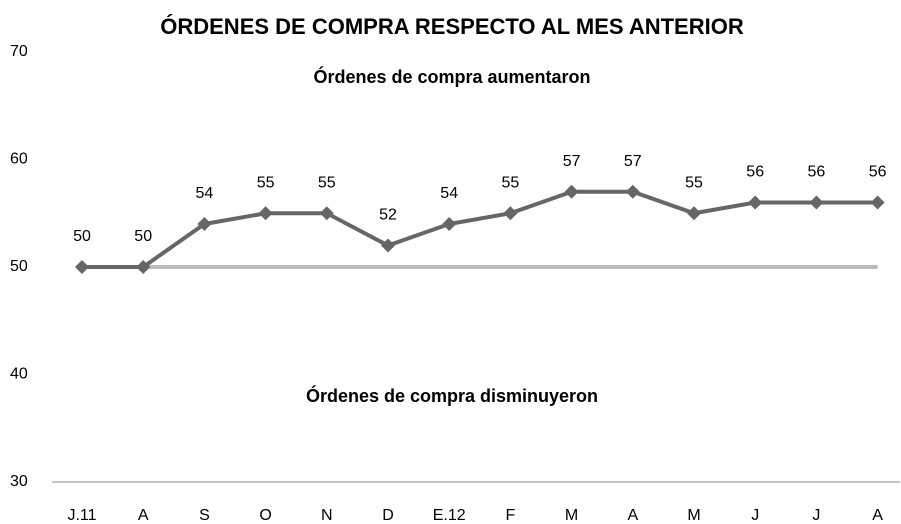  I want to click on x-tick-label: O, so click(265, 515).